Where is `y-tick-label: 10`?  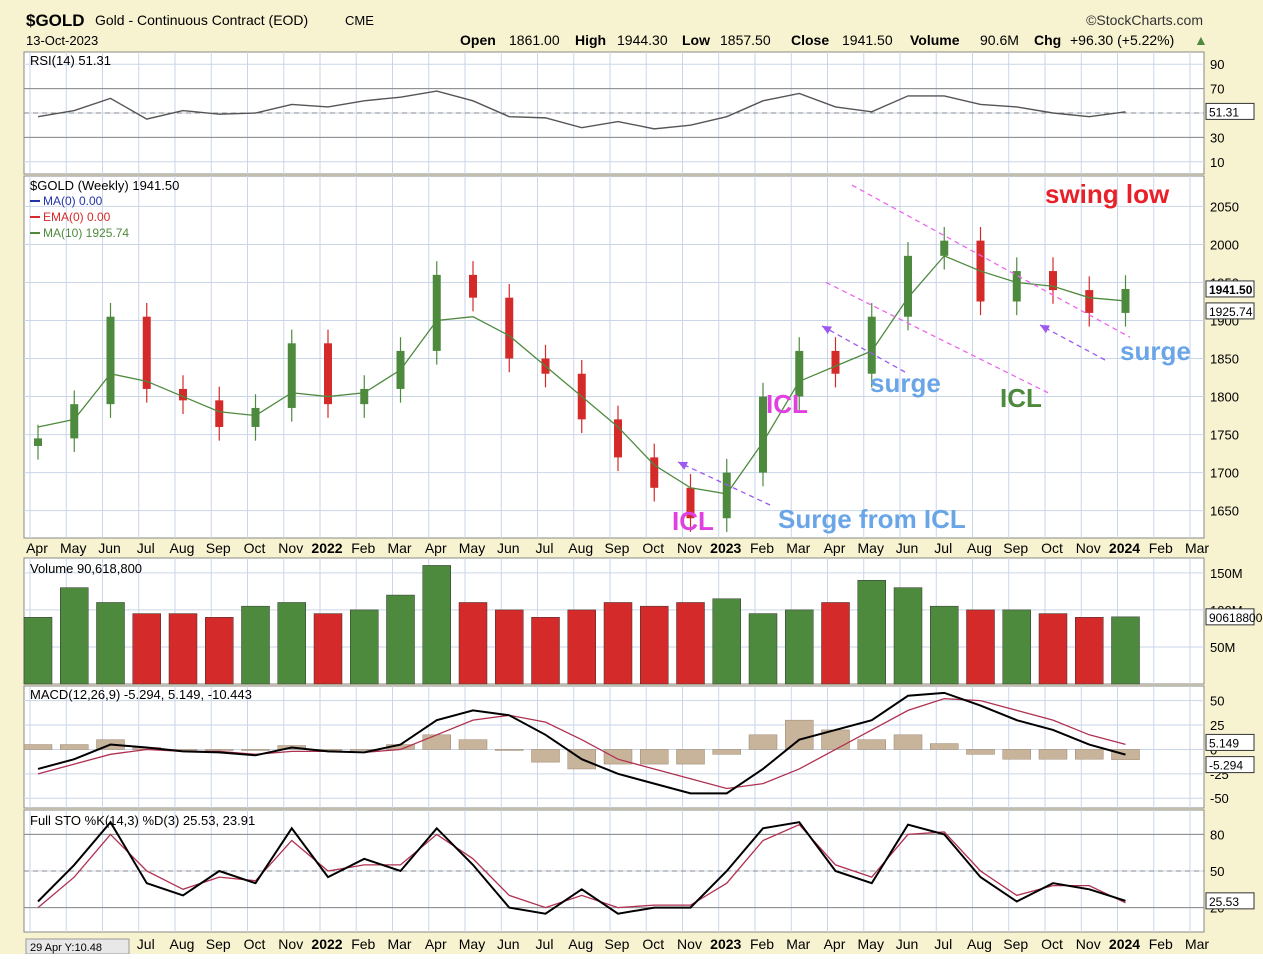 y-tick-label: 10 is located at coordinates (1217, 162).